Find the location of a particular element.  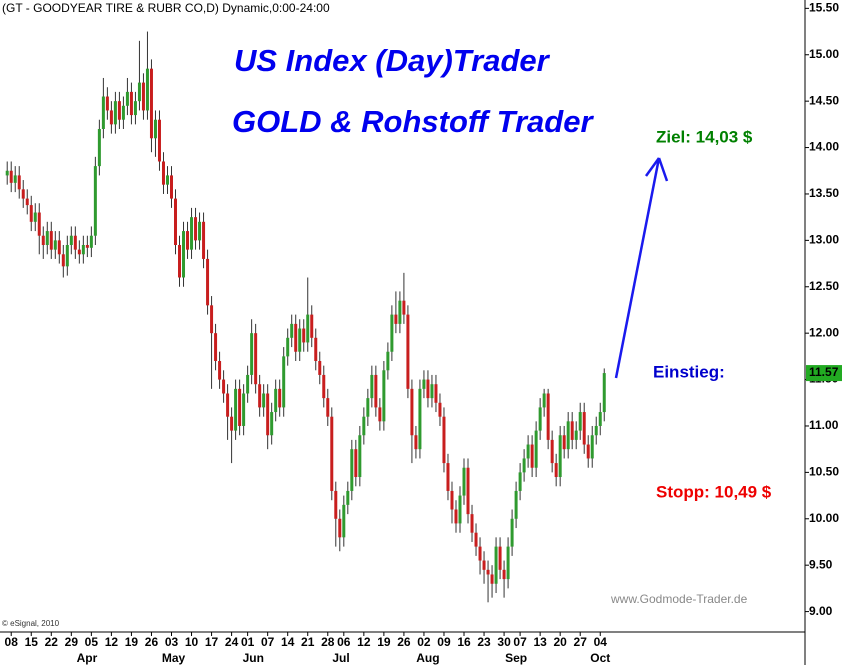

y-tick-label: 13.00 is located at coordinates (824, 240).